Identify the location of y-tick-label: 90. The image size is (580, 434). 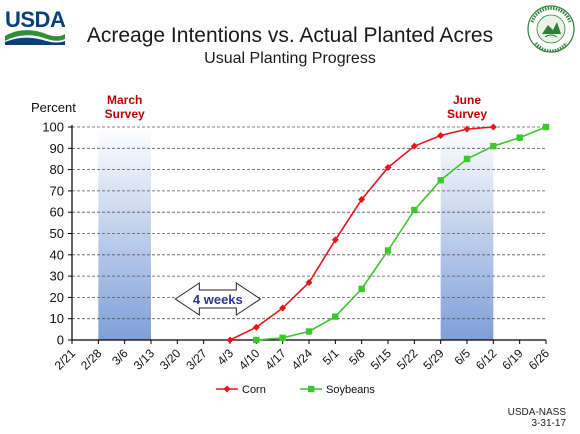
(57, 148).